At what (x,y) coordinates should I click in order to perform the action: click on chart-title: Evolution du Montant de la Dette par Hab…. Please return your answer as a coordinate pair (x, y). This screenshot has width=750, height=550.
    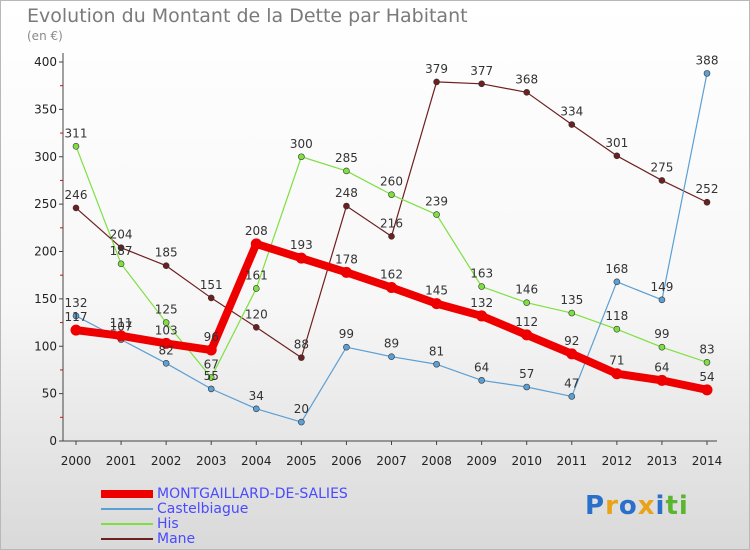
    Looking at the image, I should click on (247, 16).